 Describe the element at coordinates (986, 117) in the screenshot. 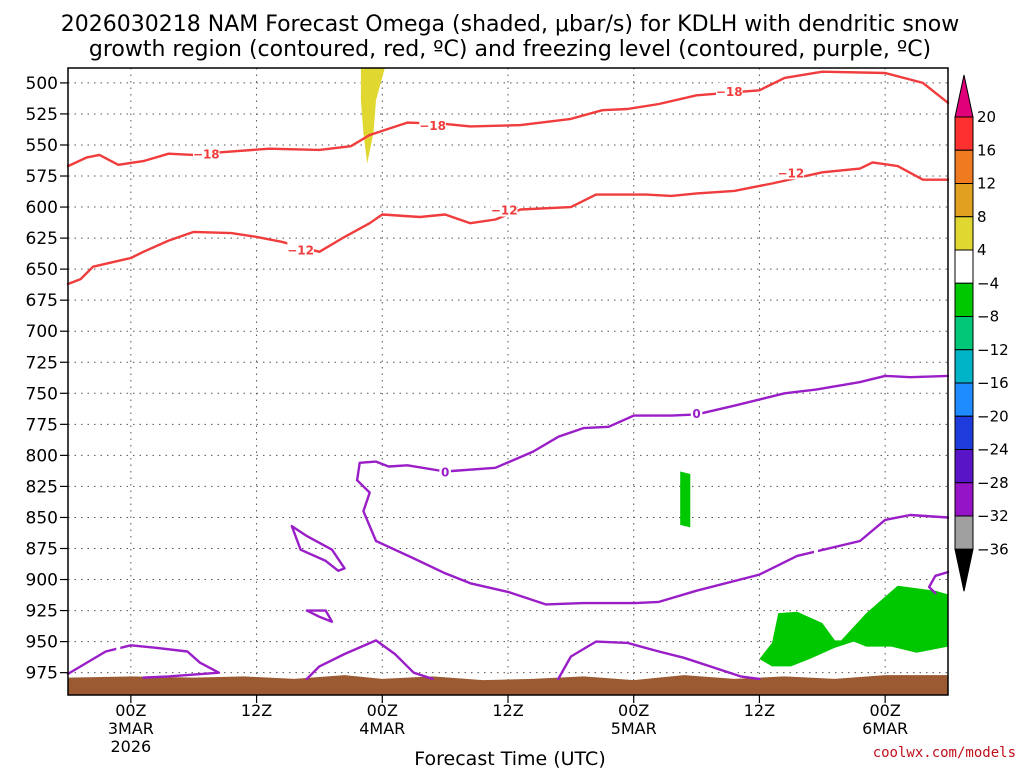

I see `colorbar-tick-label: 20` at that location.